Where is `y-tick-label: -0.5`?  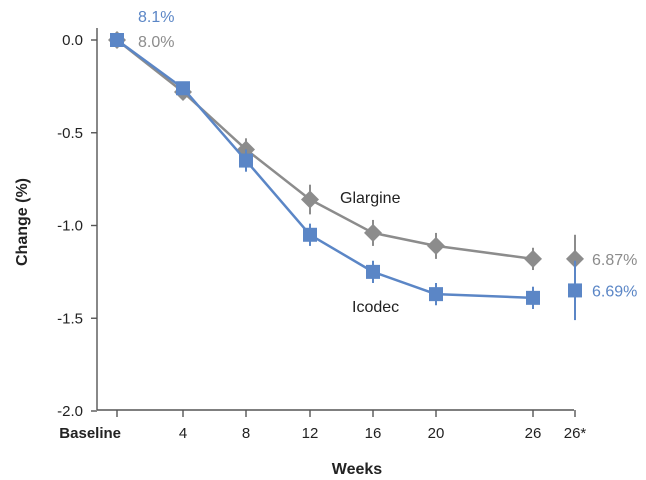
y-tick-label: -0.5 is located at coordinates (70, 133).